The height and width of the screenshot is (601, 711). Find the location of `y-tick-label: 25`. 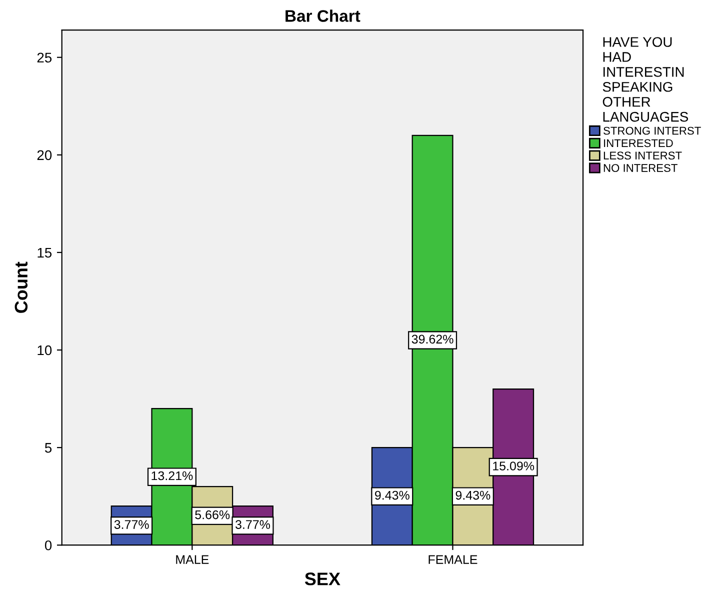

y-tick-label: 25 is located at coordinates (44, 57).